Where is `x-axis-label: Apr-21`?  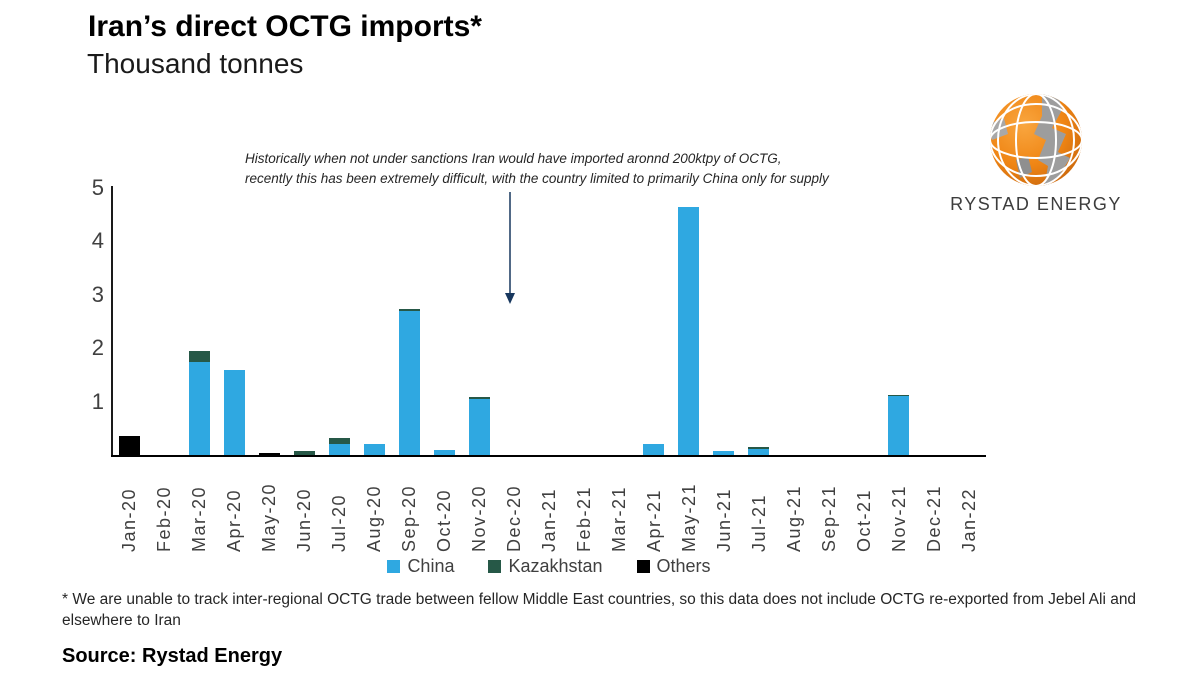
x-axis-label: Apr-21 is located at coordinates (653, 520).